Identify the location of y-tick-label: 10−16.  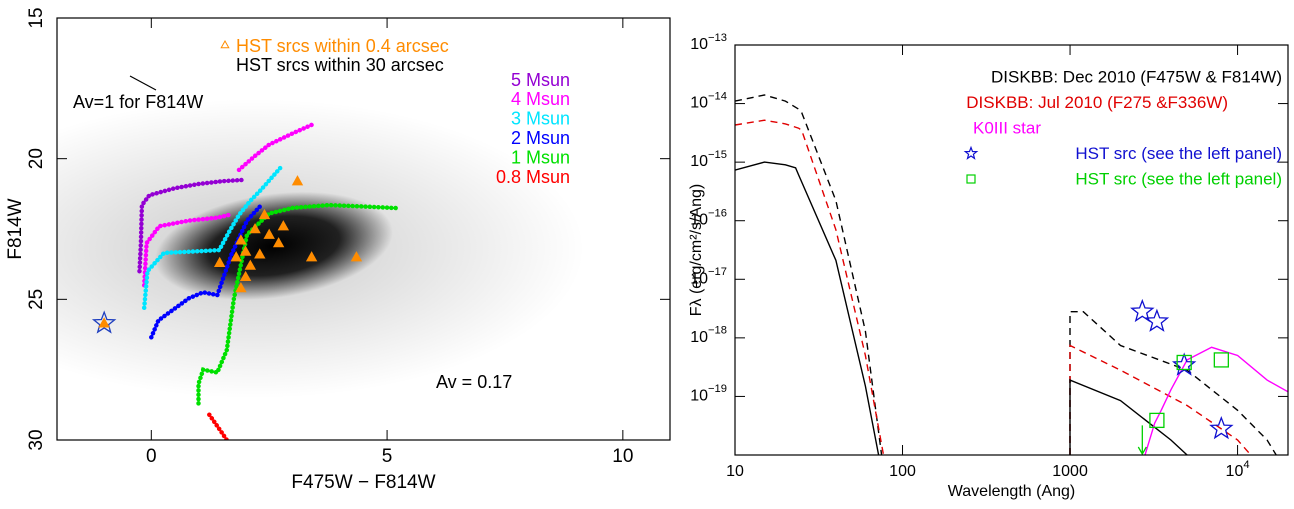
(708, 217).